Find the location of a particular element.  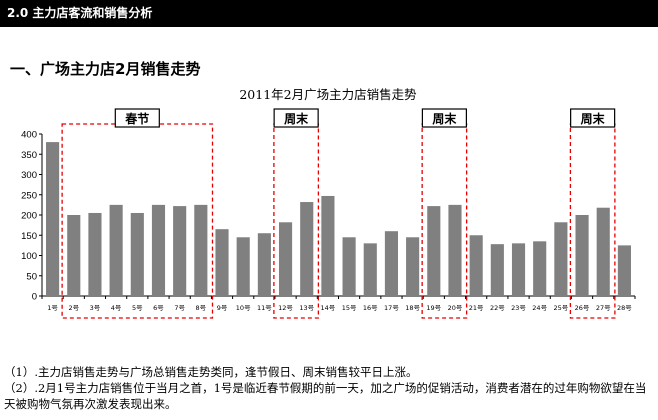

y-tick-label: 150 is located at coordinates (29, 236).